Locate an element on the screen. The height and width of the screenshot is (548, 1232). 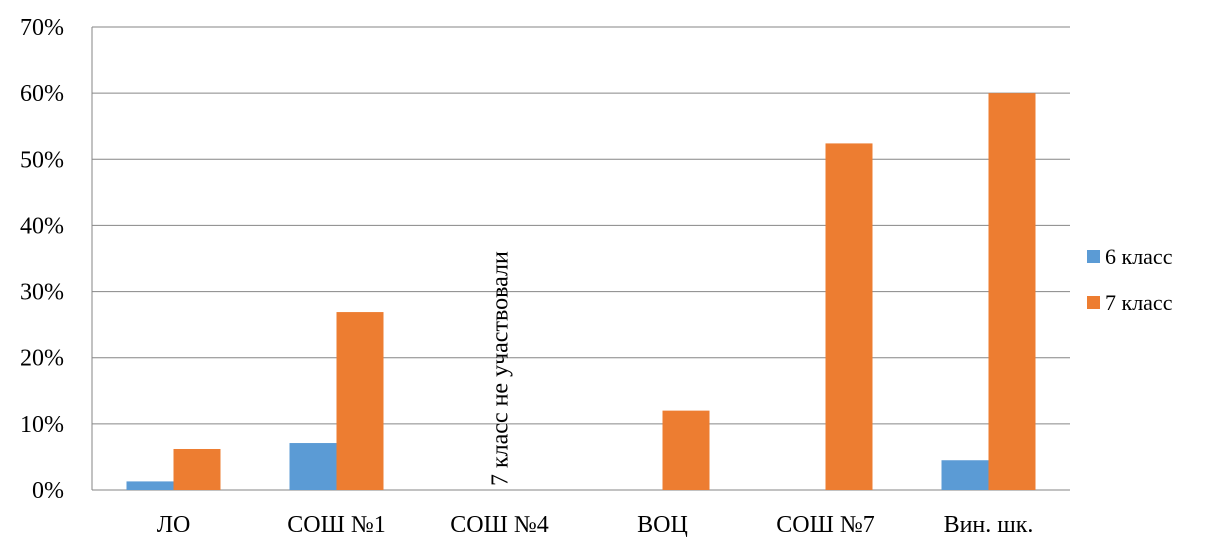
x-tick-label: Вин. шк. is located at coordinates (989, 525).